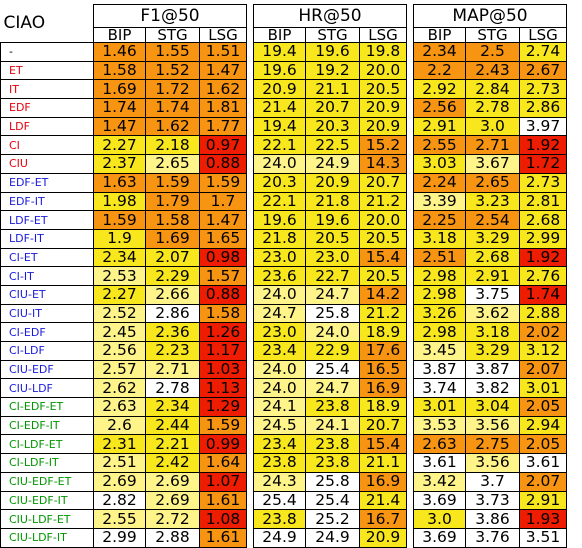  Describe the element at coordinates (492, 388) in the screenshot. I see `value-cell: 3.82` at that location.